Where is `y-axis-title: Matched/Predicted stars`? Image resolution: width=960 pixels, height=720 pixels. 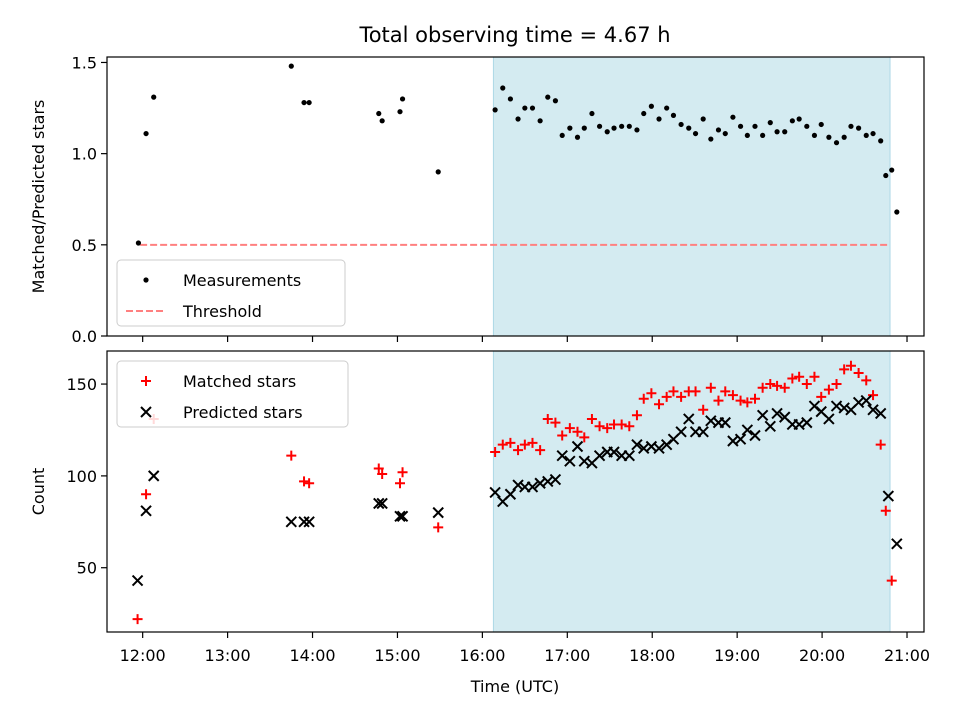
y-axis-title: Matched/Predicted stars is located at coordinates (38, 197).